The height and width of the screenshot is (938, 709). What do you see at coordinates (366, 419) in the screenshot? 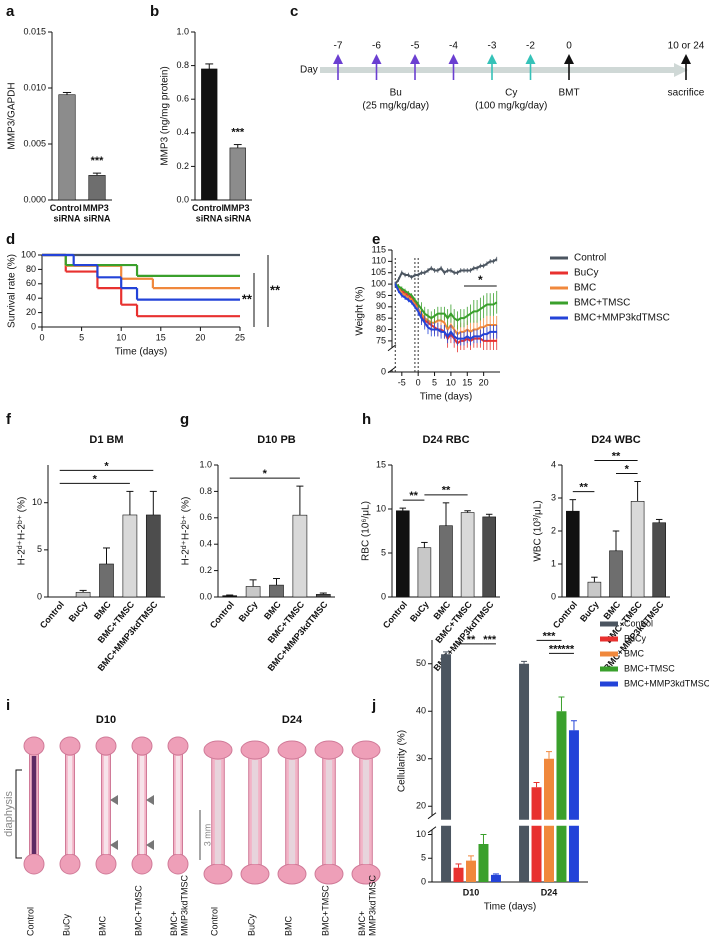
I see `panel-letter: h` at bounding box center [366, 419].